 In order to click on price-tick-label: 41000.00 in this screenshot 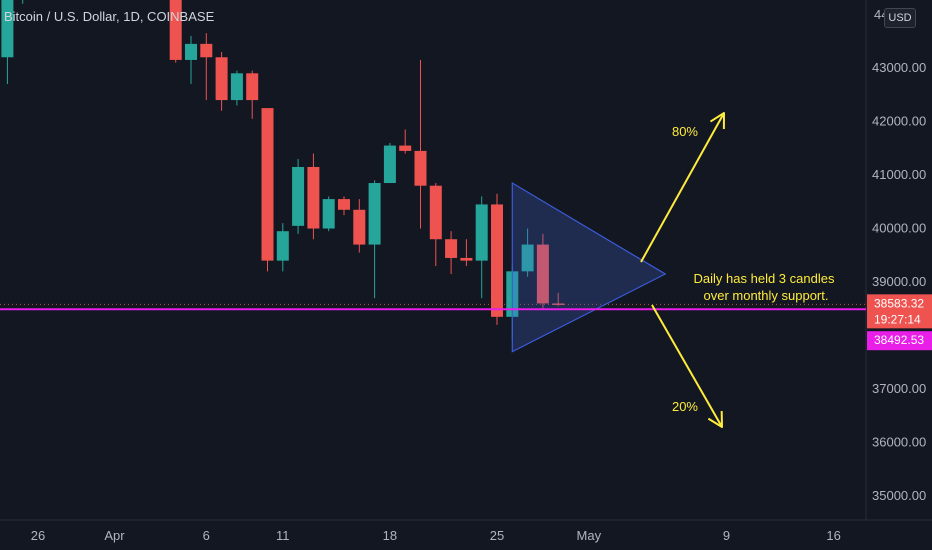, I will do `click(899, 174)`.